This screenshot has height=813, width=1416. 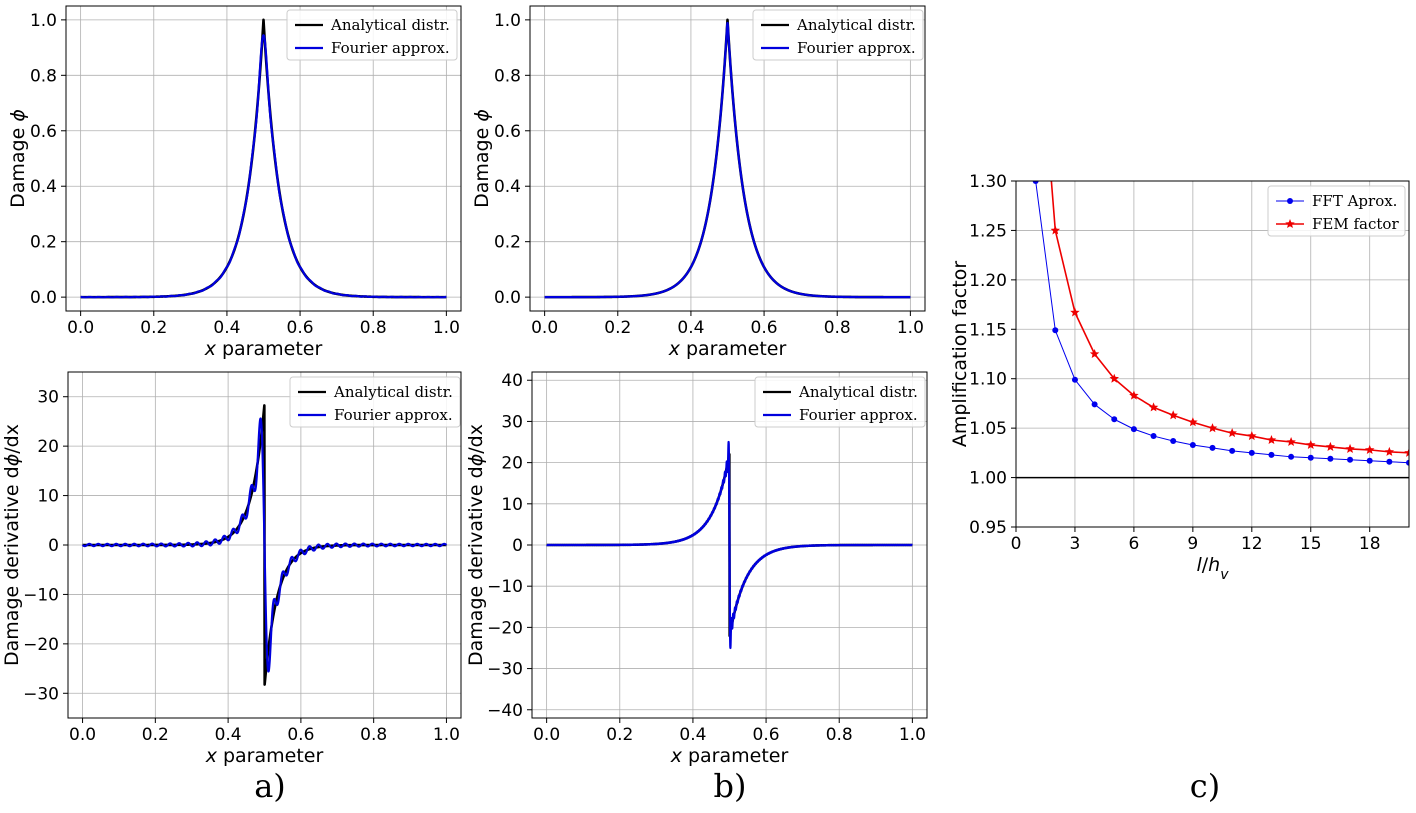 I want to click on y-axis-label: Amplification factor, so click(x=960, y=354).